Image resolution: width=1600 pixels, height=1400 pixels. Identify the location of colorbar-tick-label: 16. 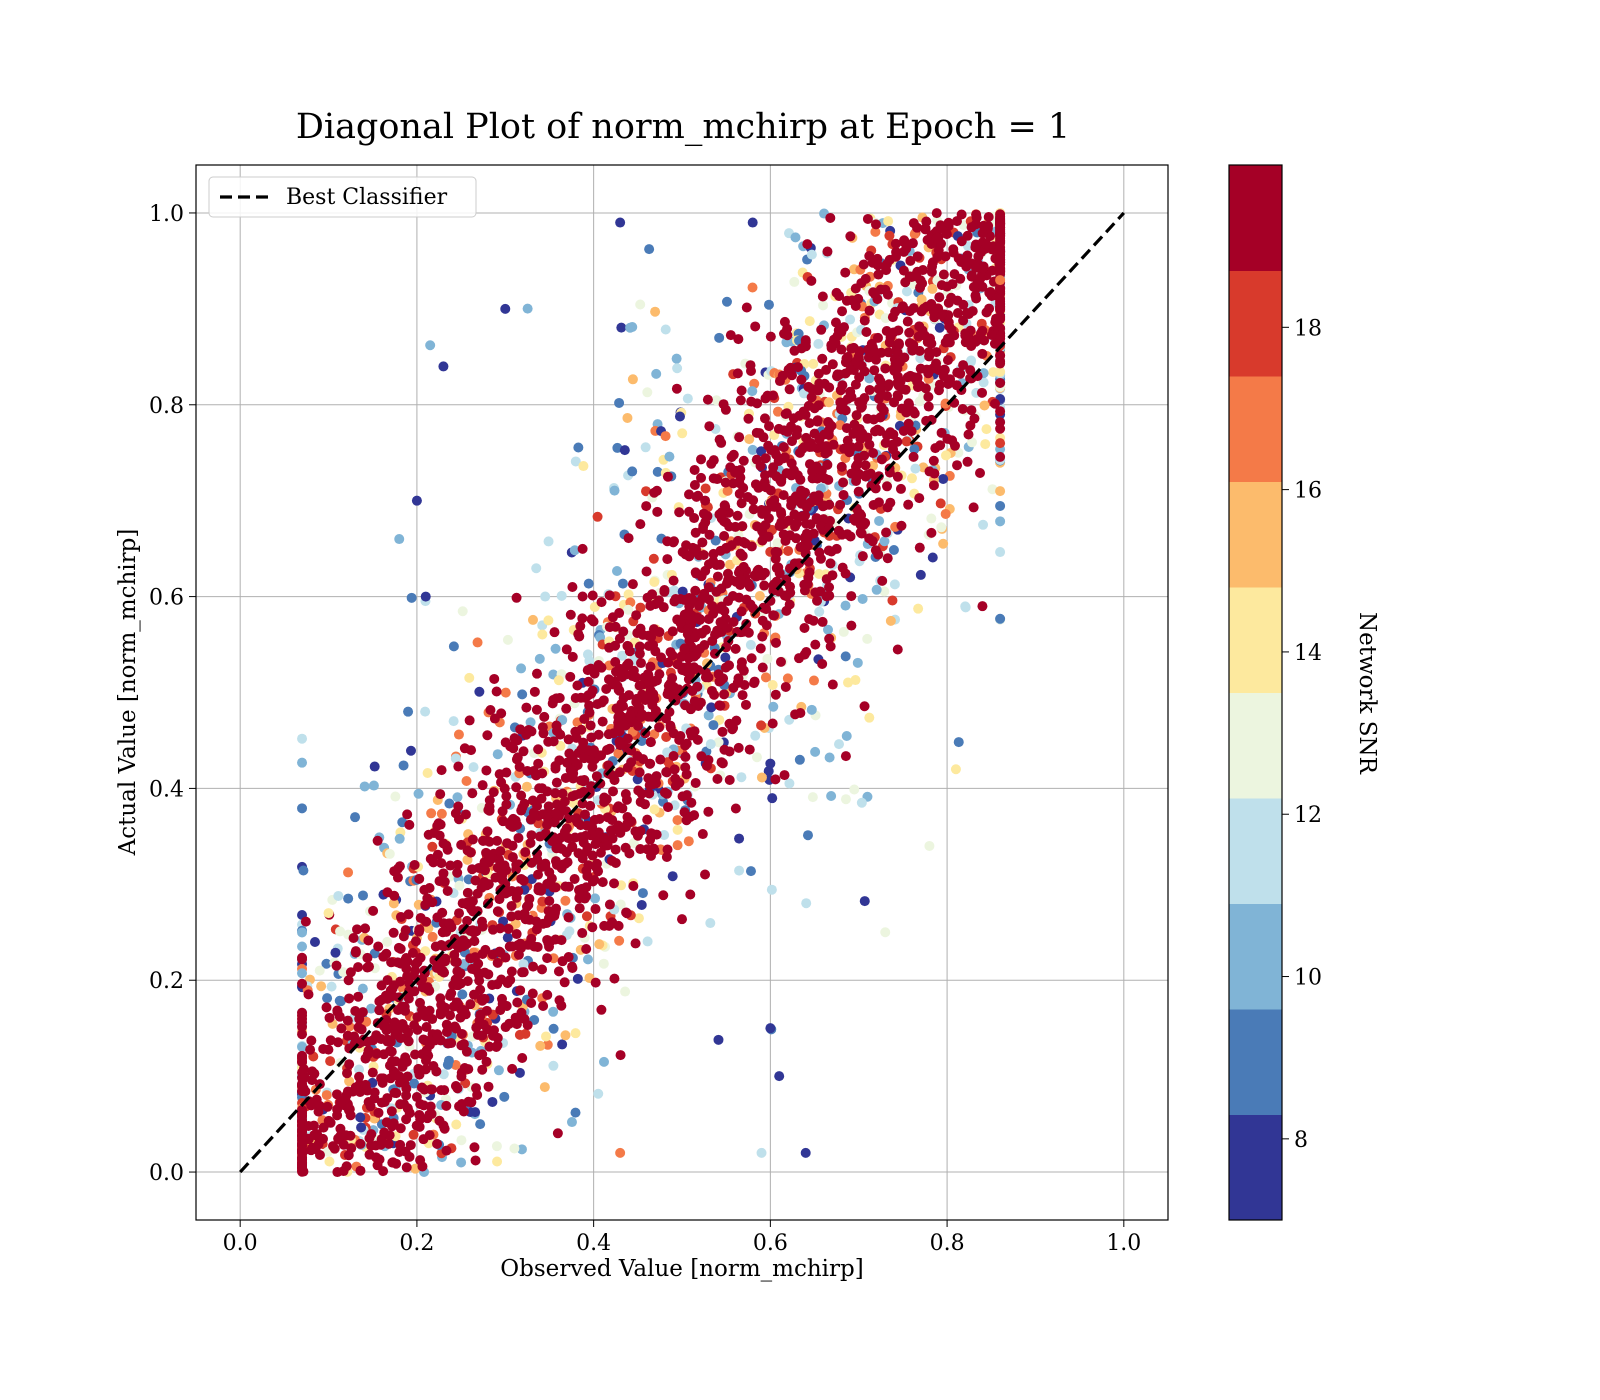
(1308, 491).